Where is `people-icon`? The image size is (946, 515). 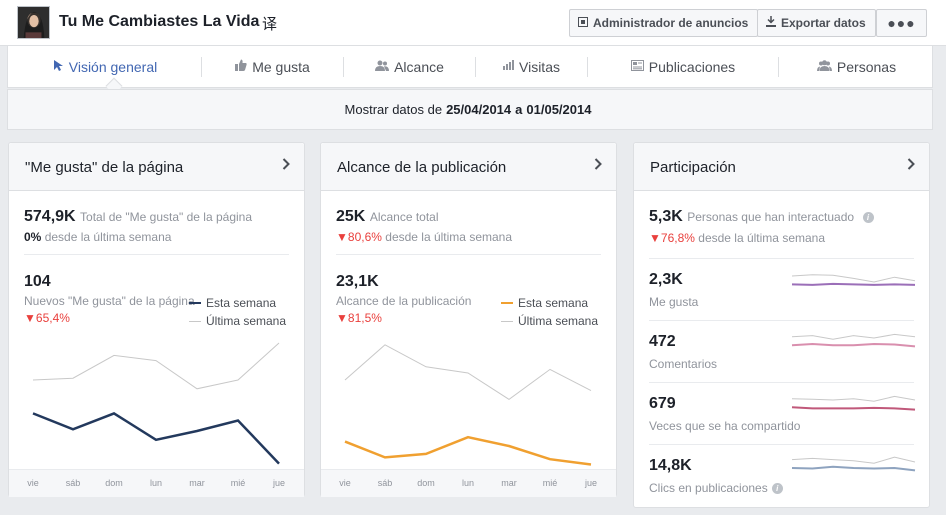
people-icon is located at coordinates (382, 67).